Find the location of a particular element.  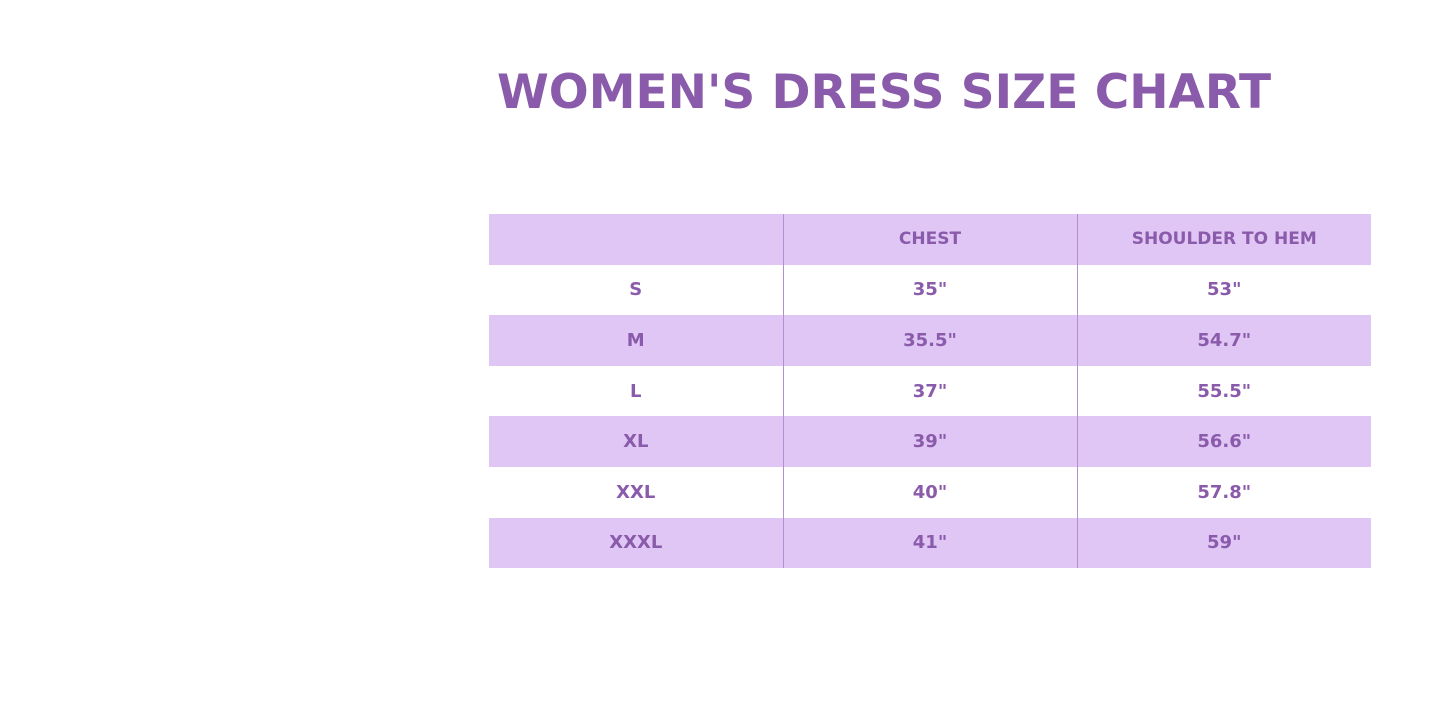

table-row: XL 39" 56.6" is located at coordinates (930, 441).